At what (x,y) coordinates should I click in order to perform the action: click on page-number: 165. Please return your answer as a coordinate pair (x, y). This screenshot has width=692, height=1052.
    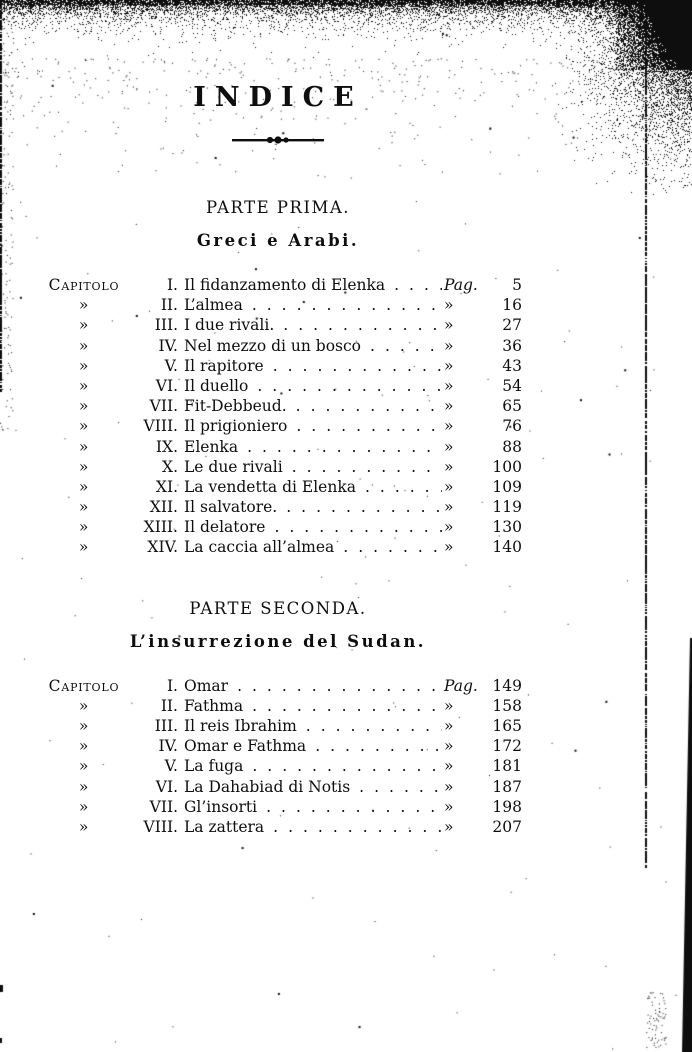
    Looking at the image, I should click on (507, 726).